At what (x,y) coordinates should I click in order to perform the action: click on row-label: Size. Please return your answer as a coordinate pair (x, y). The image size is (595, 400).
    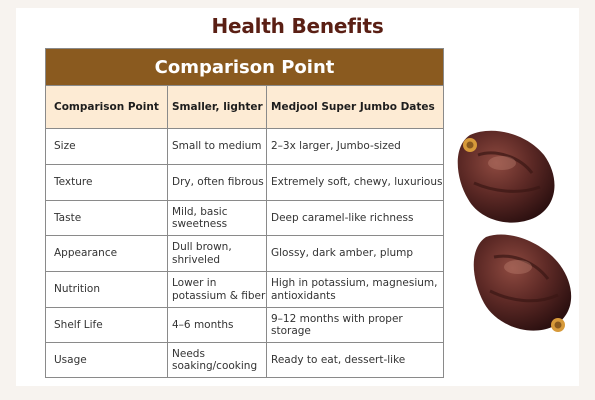
    Looking at the image, I should click on (107, 146).